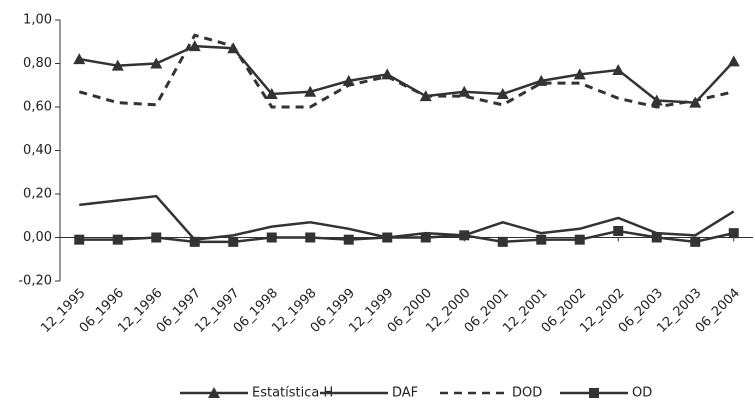 This screenshot has height=405, width=755. I want to click on legend-label: DOD, so click(527, 393).